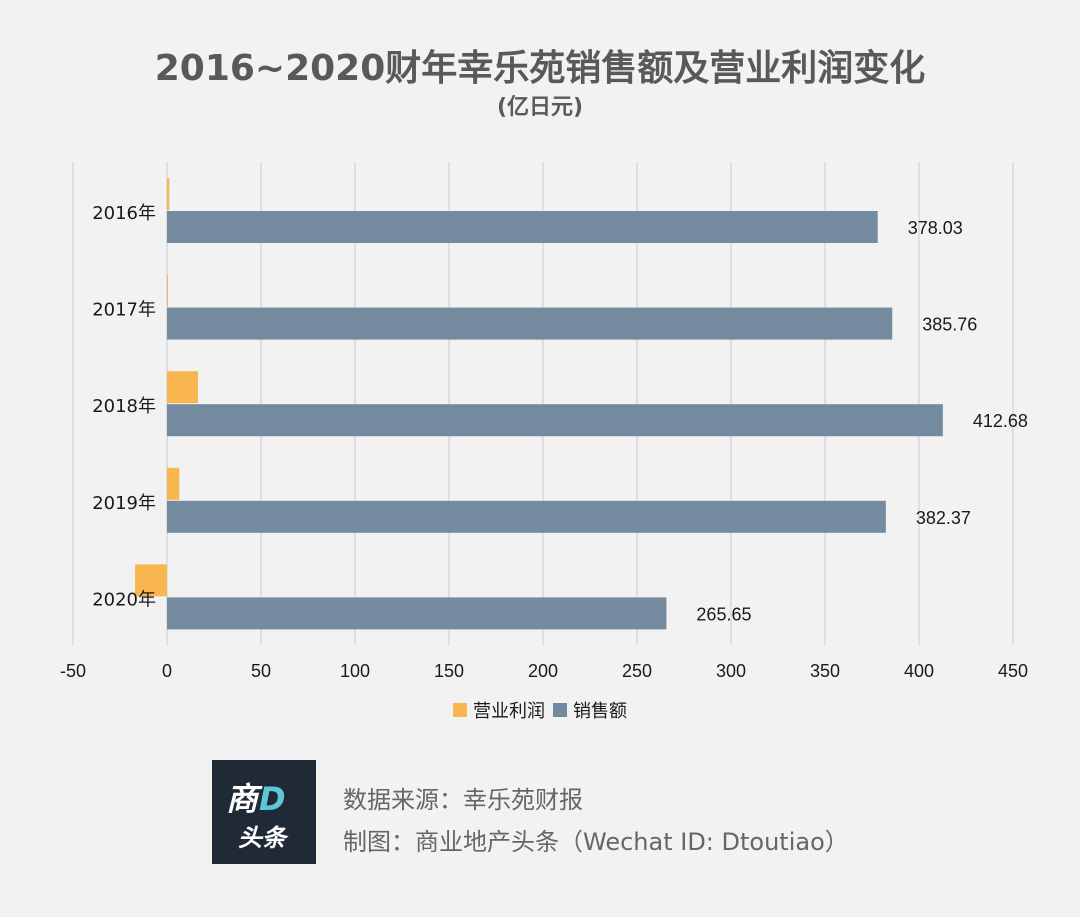 Image resolution: width=1080 pixels, height=917 pixels. I want to click on category-label: 2016年, so click(124, 213).